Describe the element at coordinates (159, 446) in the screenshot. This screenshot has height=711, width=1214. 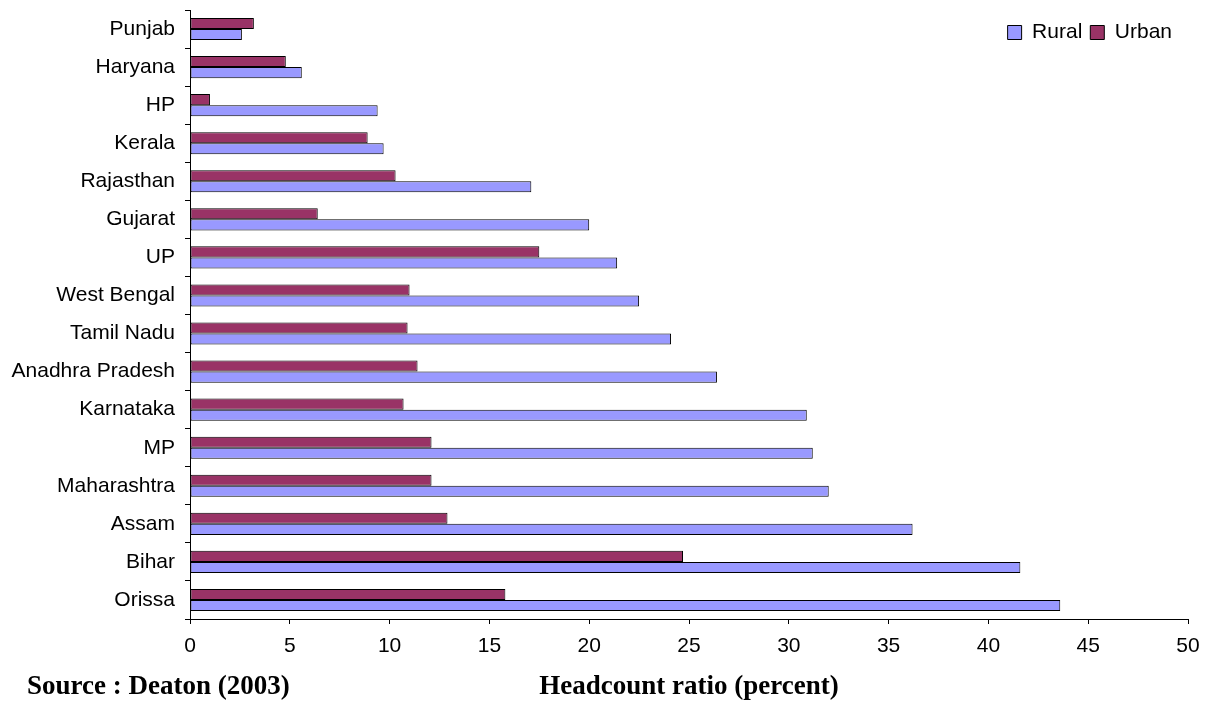
I see `y-tick-label: MP` at that location.